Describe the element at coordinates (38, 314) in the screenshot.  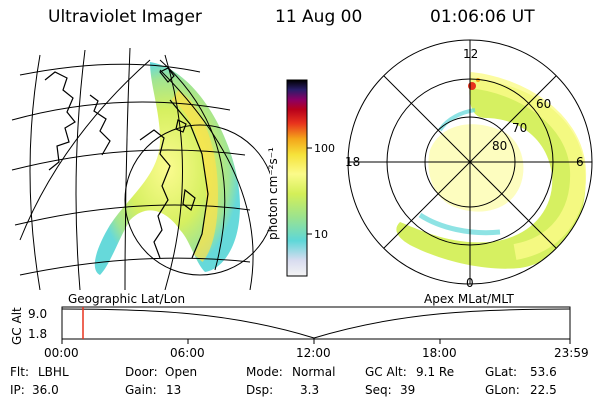
I see `altitude-ytick-top: 9.0` at that location.